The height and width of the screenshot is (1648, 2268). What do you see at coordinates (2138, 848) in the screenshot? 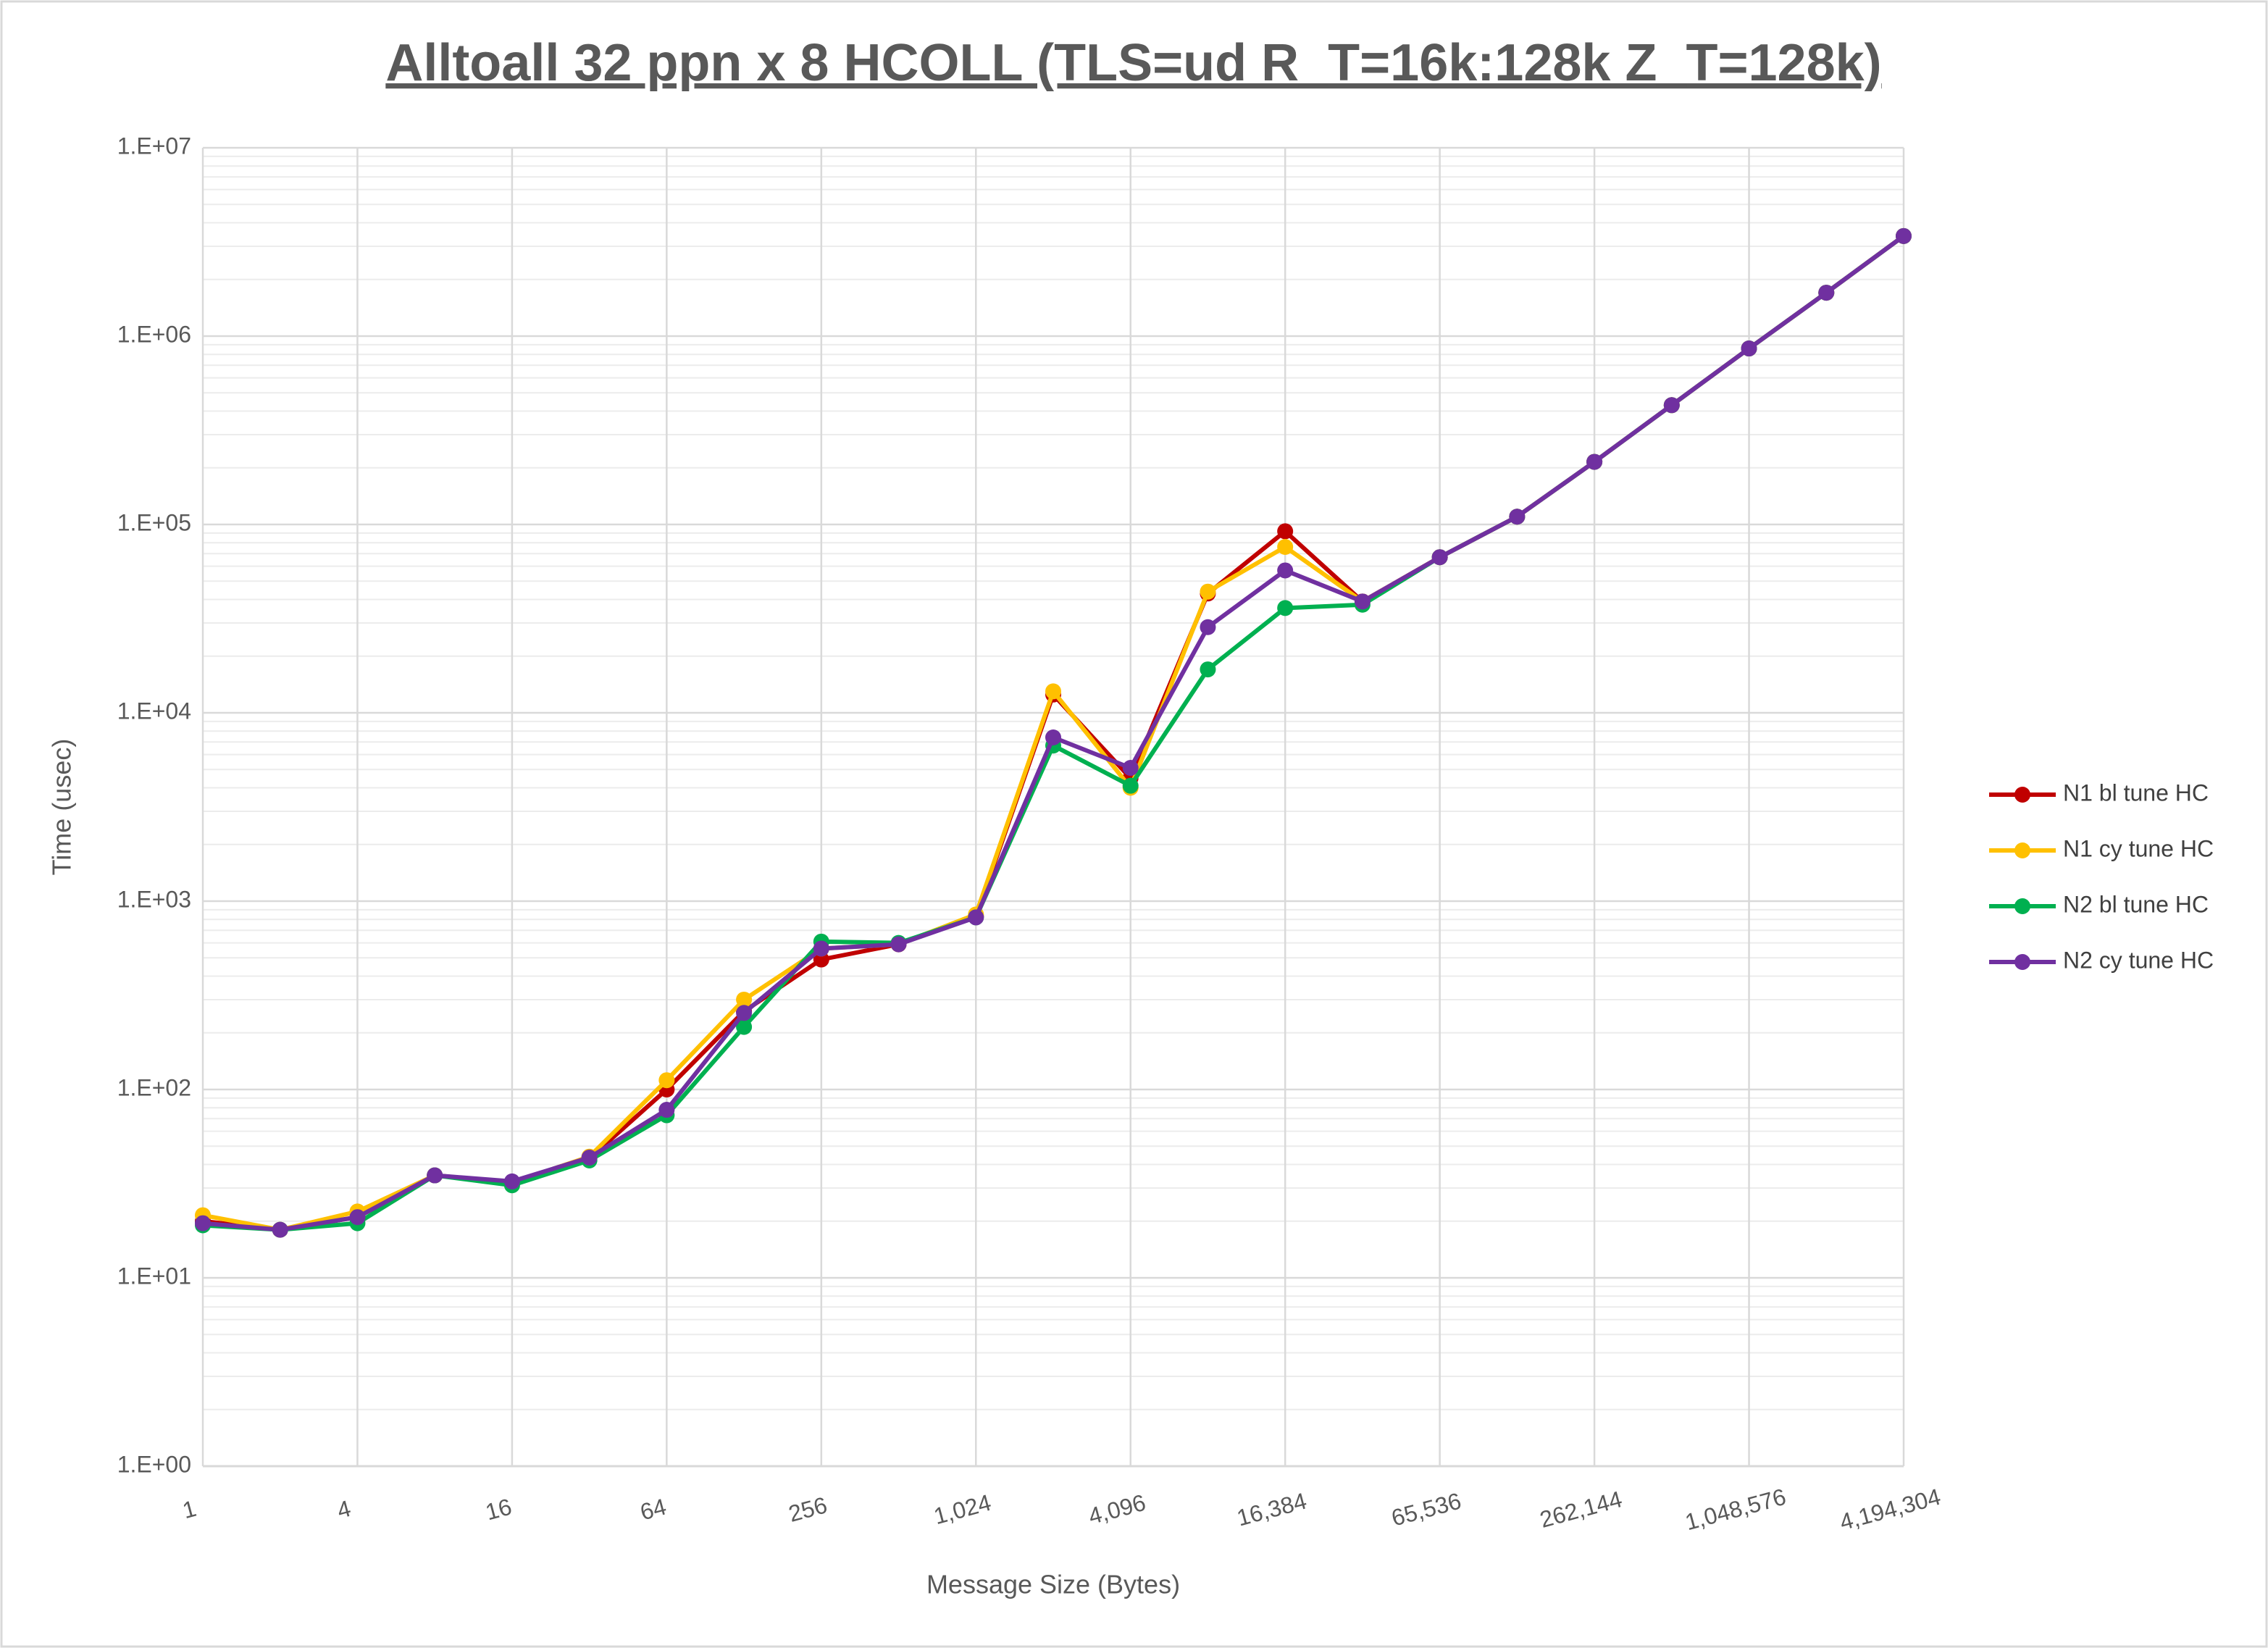
I see `legend-label: N1 cy tune HC` at bounding box center [2138, 848].